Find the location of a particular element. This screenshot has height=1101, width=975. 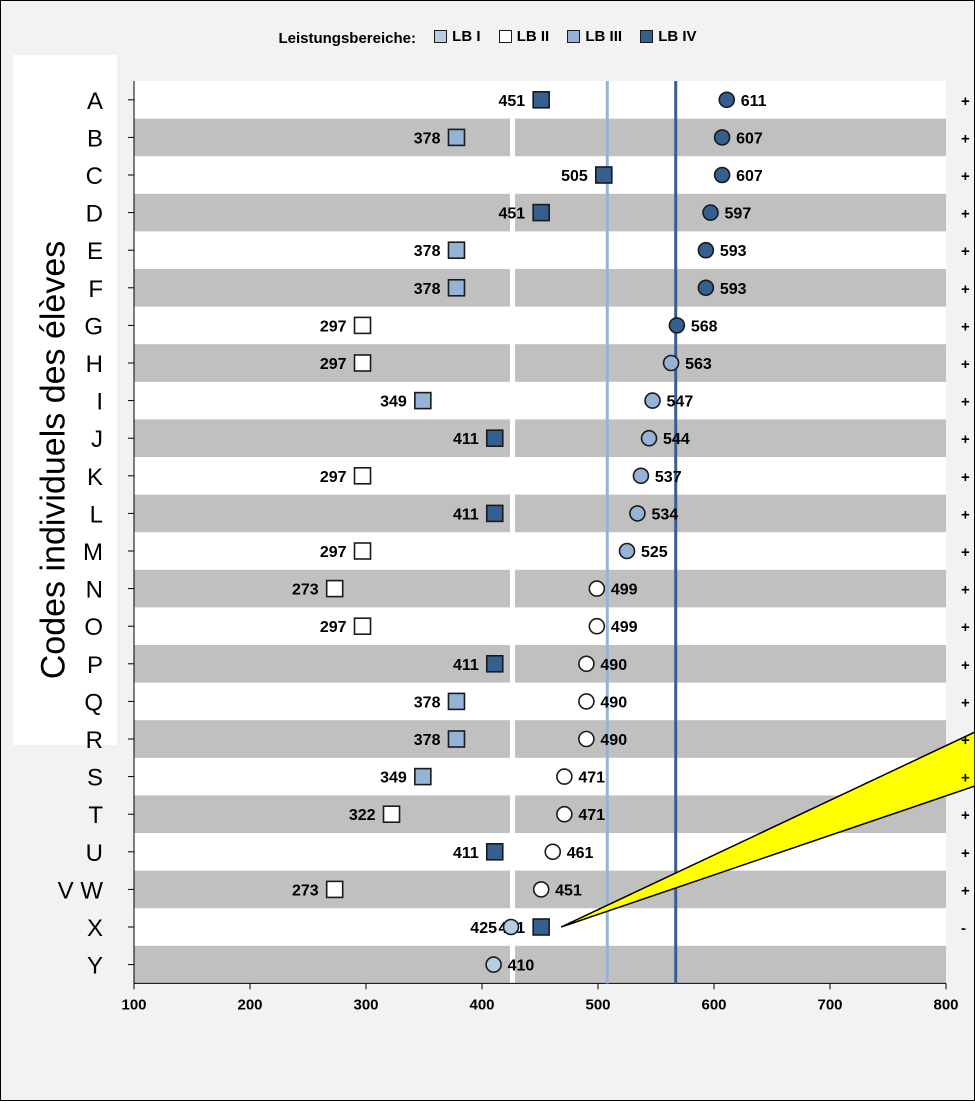

legend-item-lb-iv: LB IV is located at coordinates (668, 36).